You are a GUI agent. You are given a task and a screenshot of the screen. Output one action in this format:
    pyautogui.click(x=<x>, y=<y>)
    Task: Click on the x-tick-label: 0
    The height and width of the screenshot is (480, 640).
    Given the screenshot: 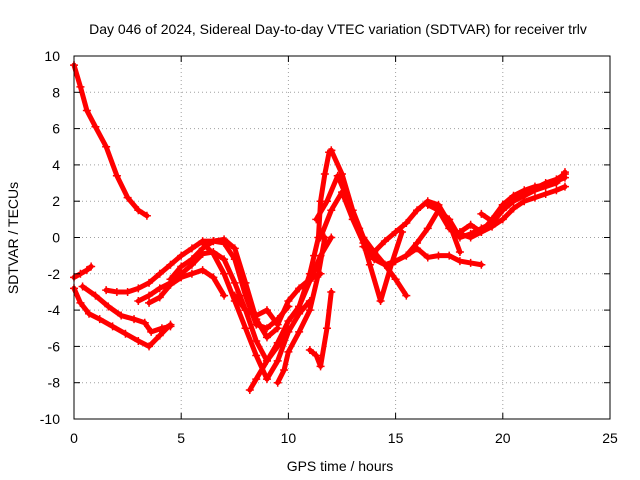 What is the action you would take?
    pyautogui.click(x=74, y=438)
    